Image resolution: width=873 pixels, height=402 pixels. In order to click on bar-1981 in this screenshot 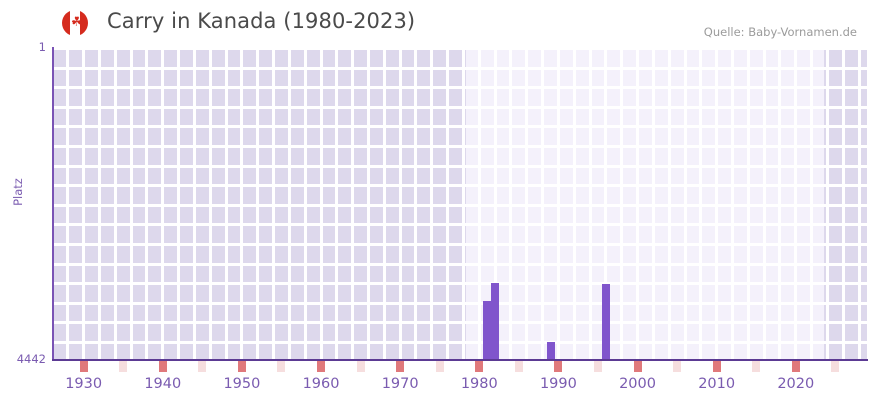, I will do `click(487, 330)`.